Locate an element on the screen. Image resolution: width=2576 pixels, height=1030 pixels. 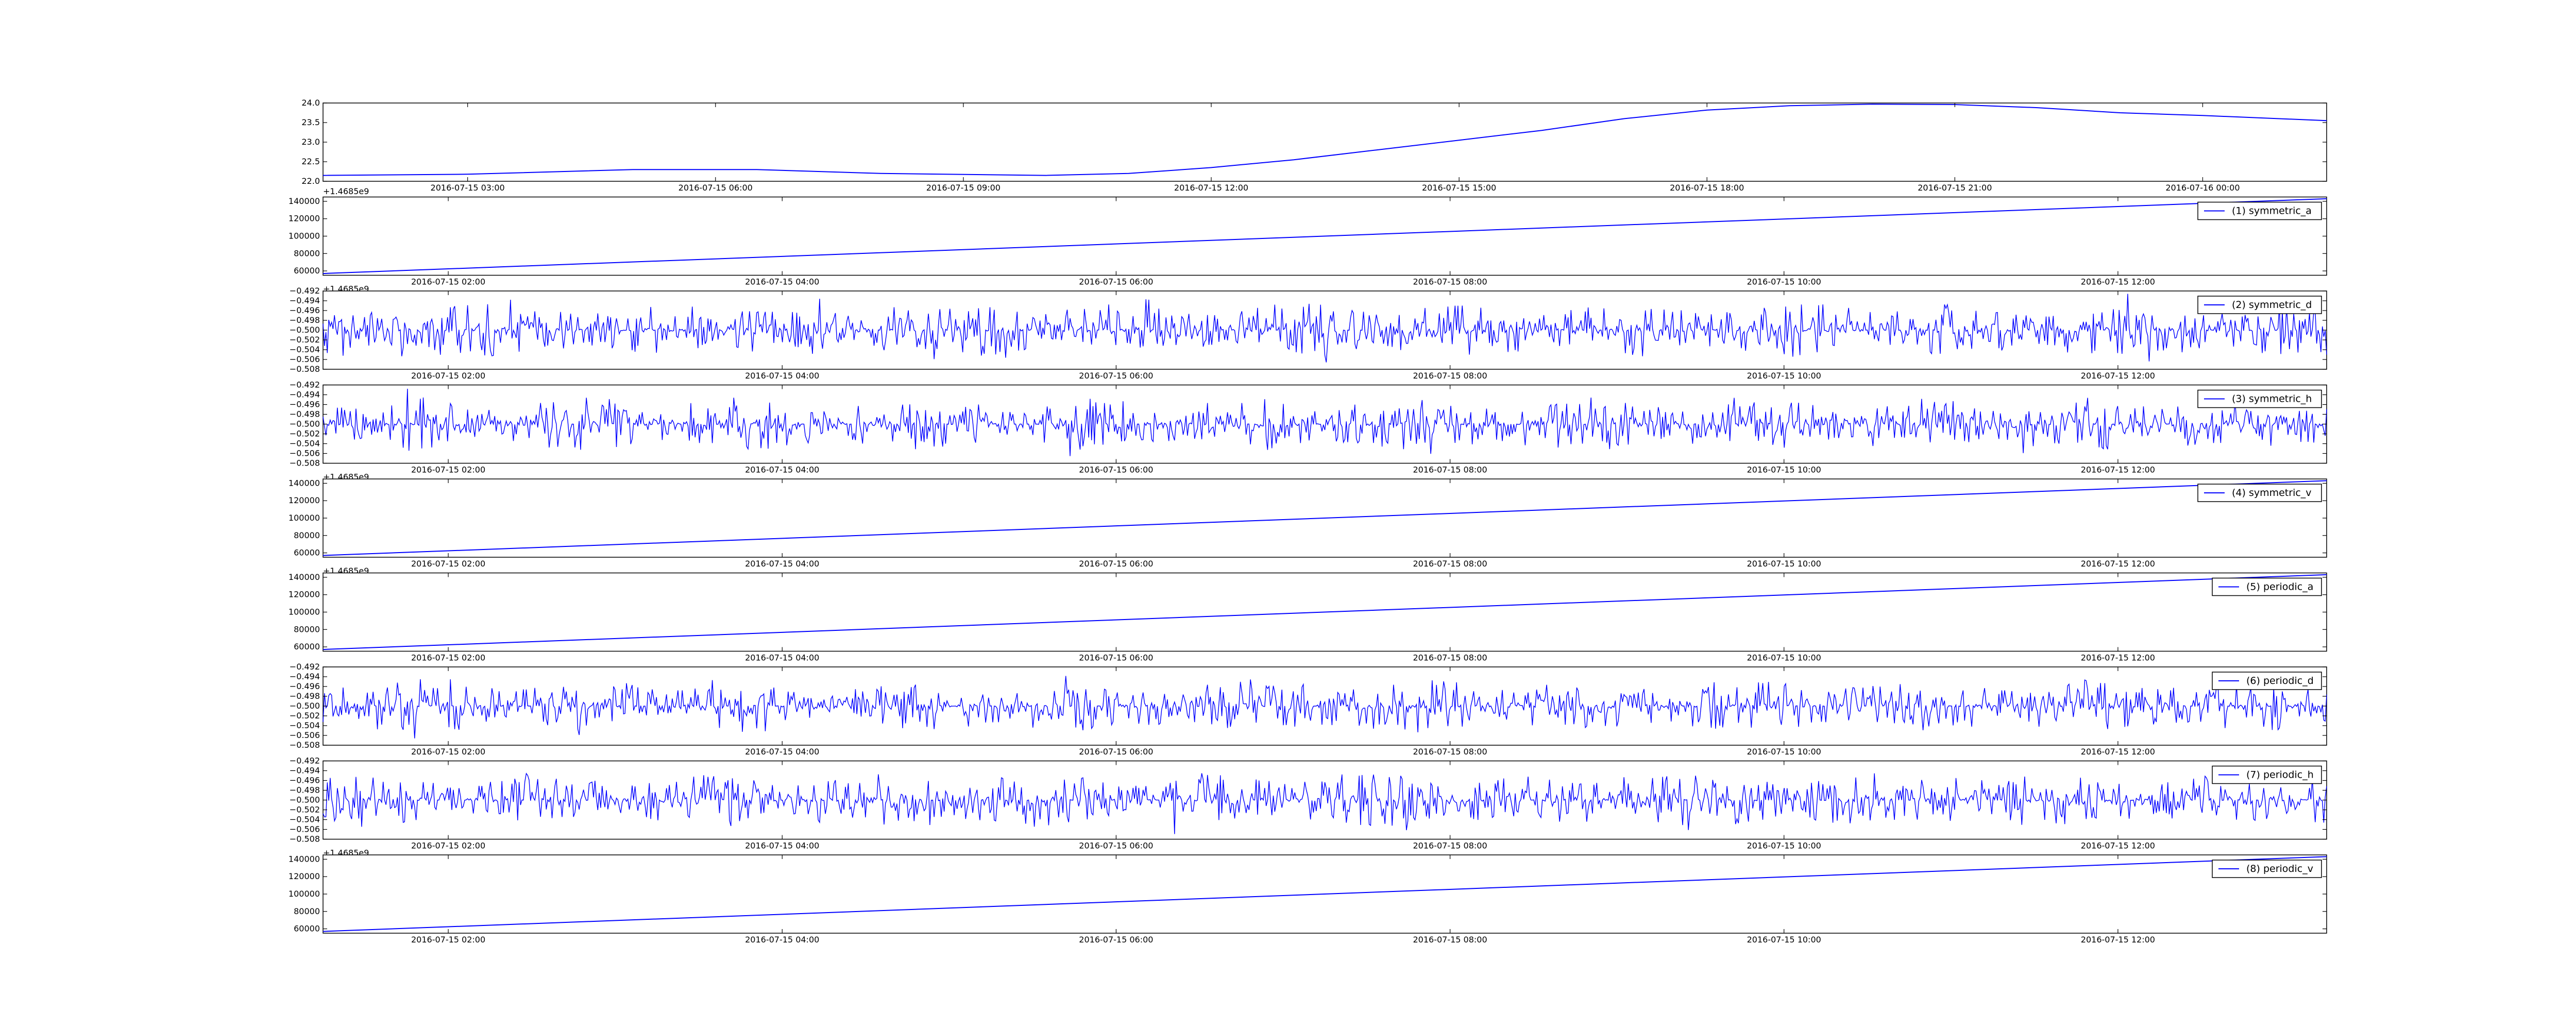
x-tick-label: 2016-07-15 18:00 is located at coordinates (1707, 188).